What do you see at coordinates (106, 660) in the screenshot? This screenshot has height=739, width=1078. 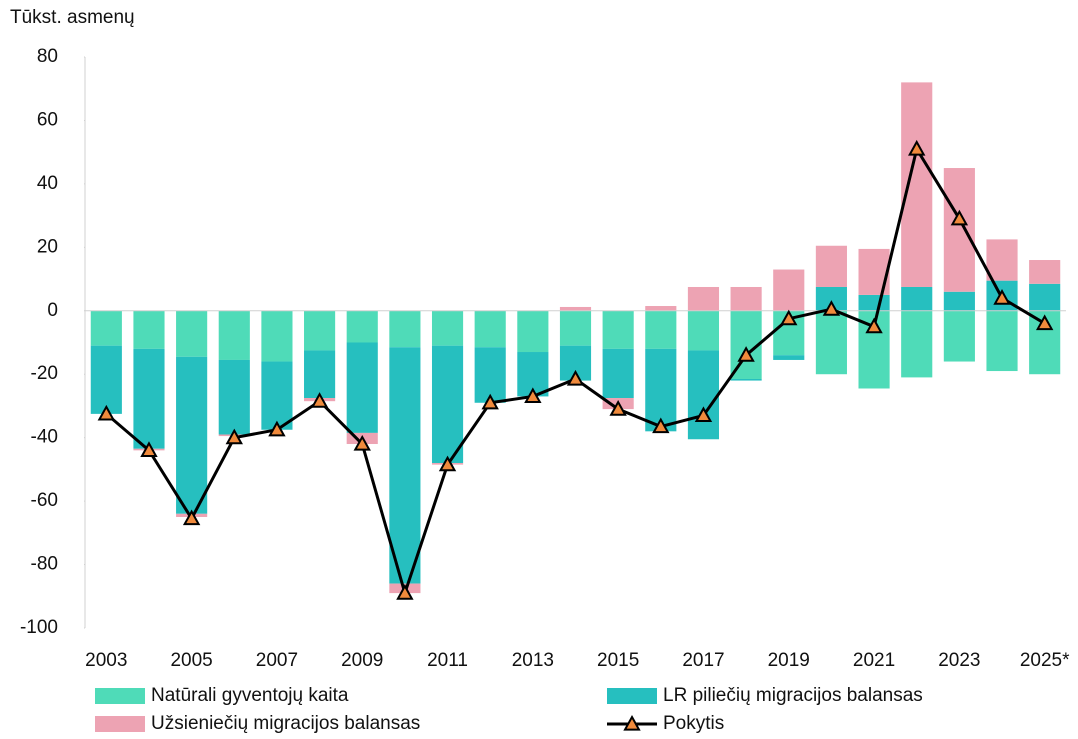 I see `x-tick-label: 2003` at bounding box center [106, 660].